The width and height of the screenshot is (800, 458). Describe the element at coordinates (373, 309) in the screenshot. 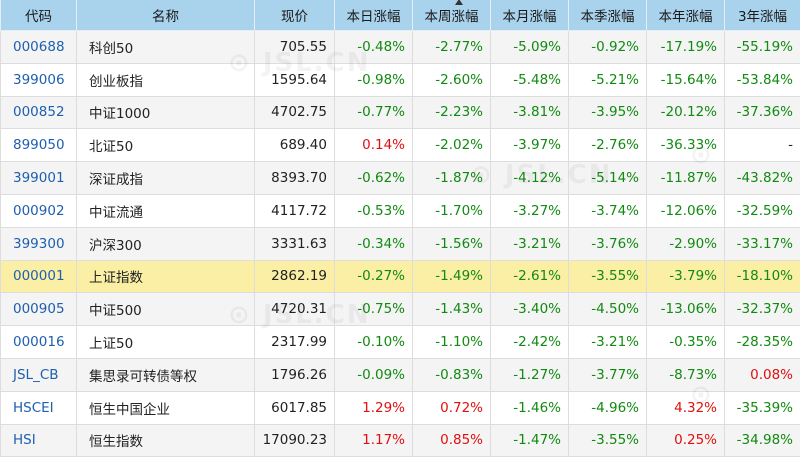

I see `day-change: -0.75%` at that location.